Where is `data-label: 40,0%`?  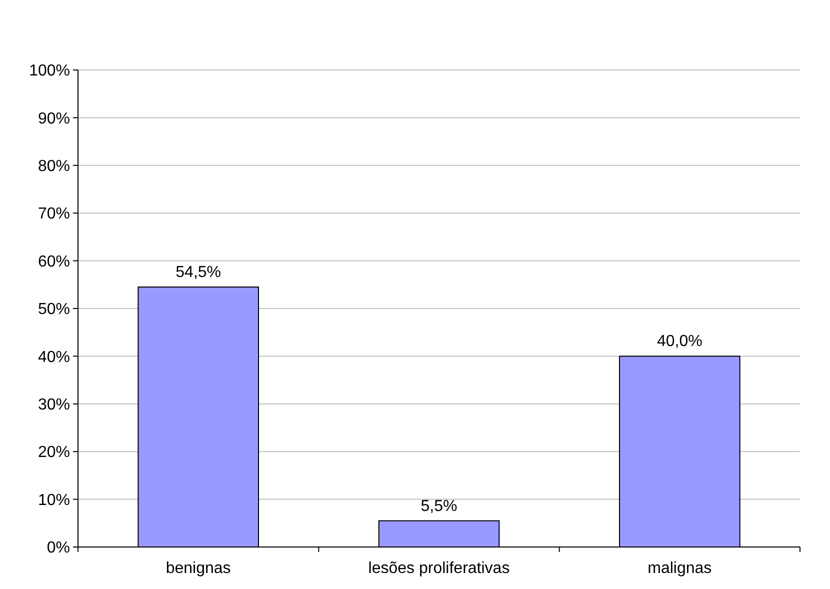 data-label: 40,0% is located at coordinates (679, 341).